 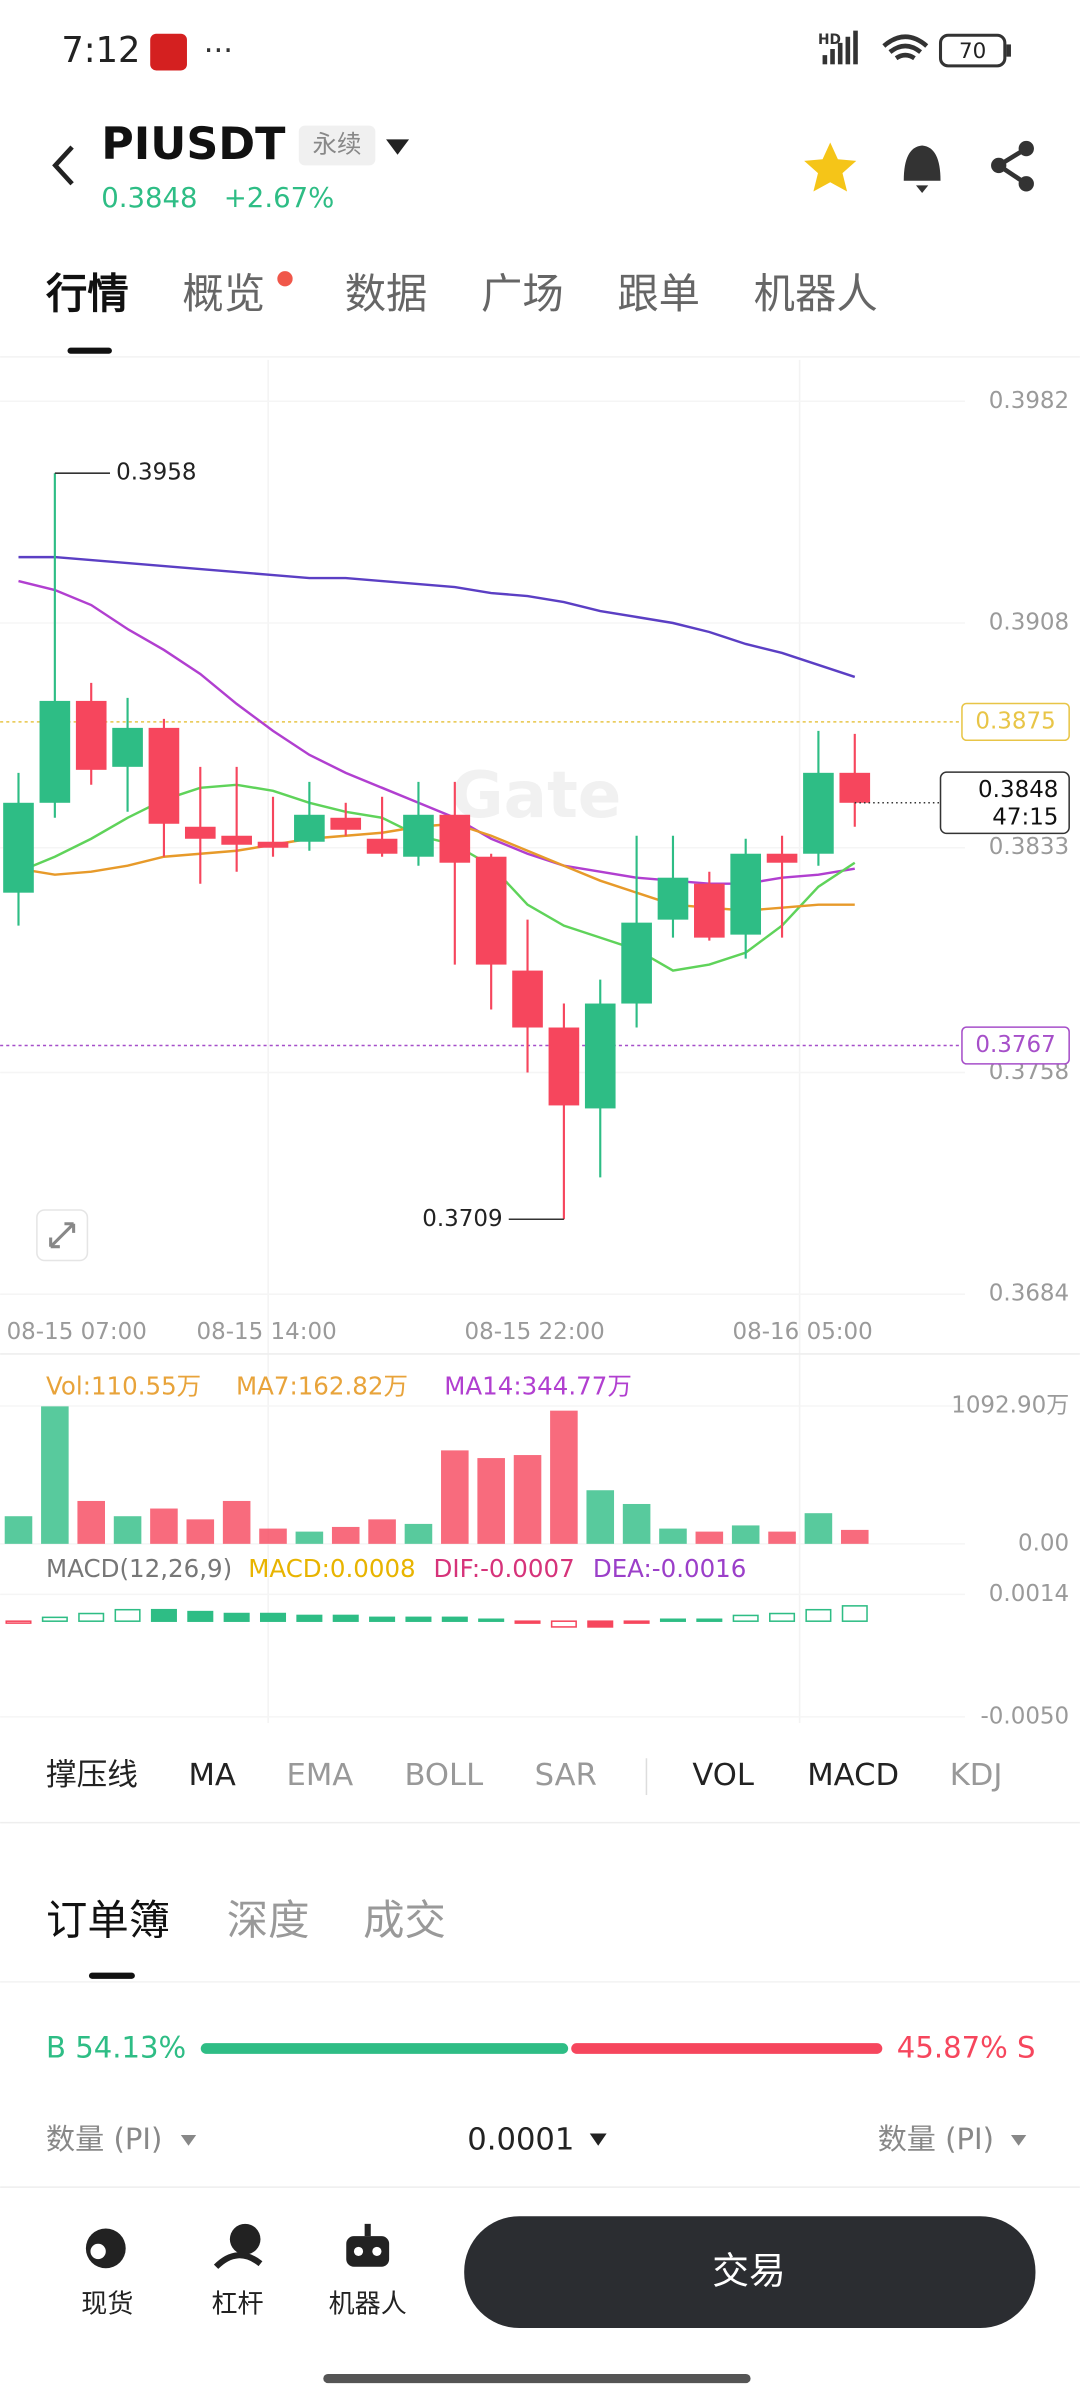 I want to click on buy-ratio-label: B 54.13%, so click(x=116, y=2047).